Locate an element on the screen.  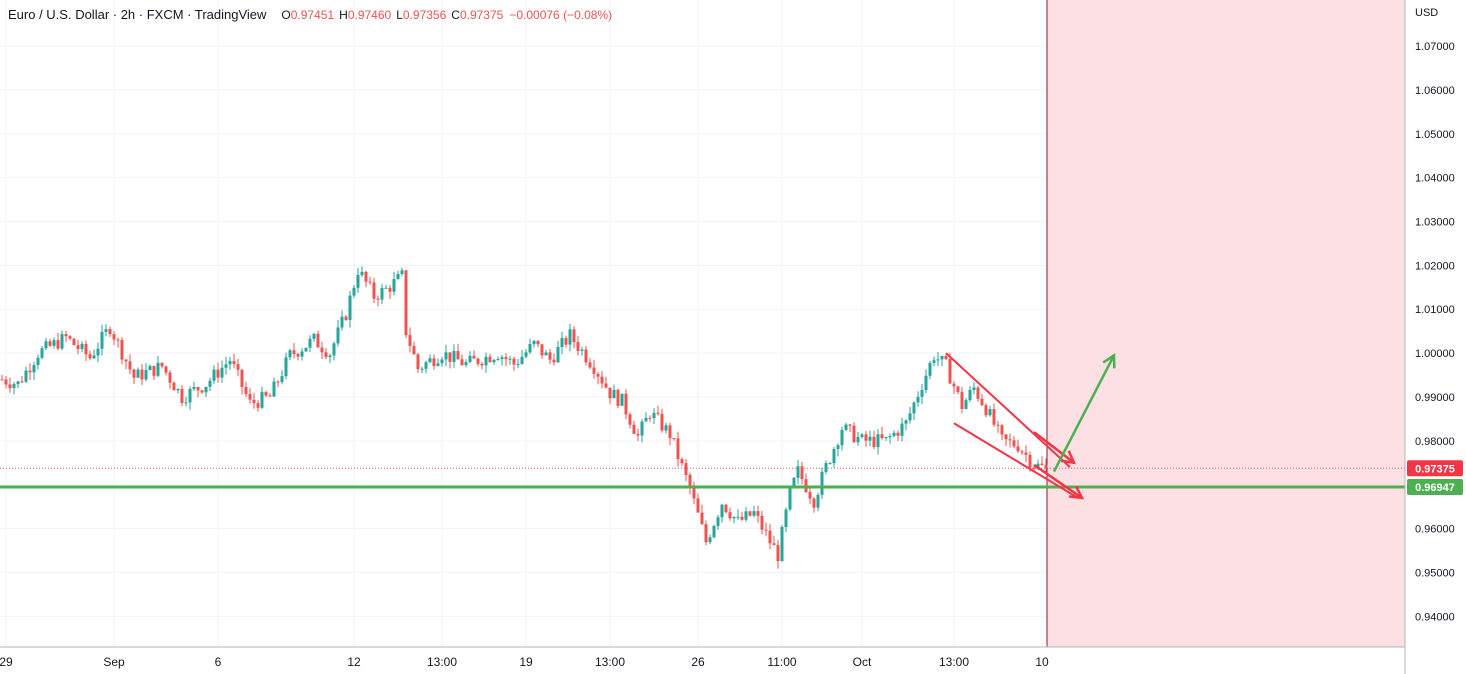
open-value: 0.97451 is located at coordinates (312, 15).